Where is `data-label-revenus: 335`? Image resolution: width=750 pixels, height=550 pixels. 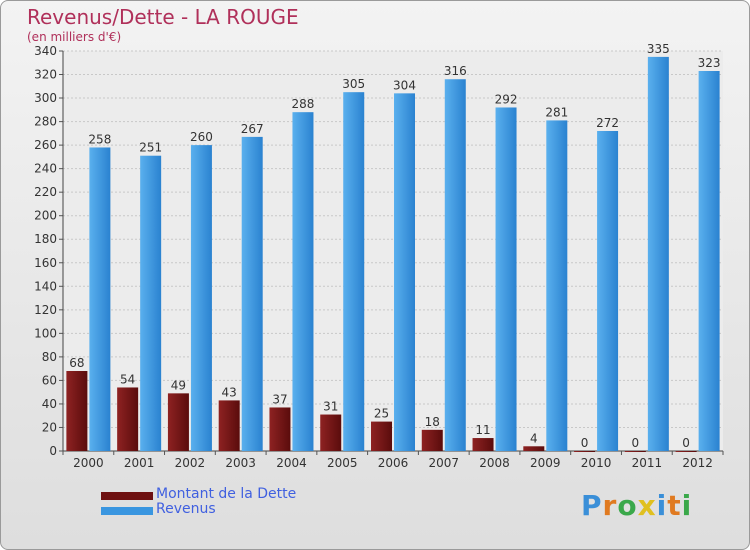
data-label-revenus: 335 is located at coordinates (658, 49).